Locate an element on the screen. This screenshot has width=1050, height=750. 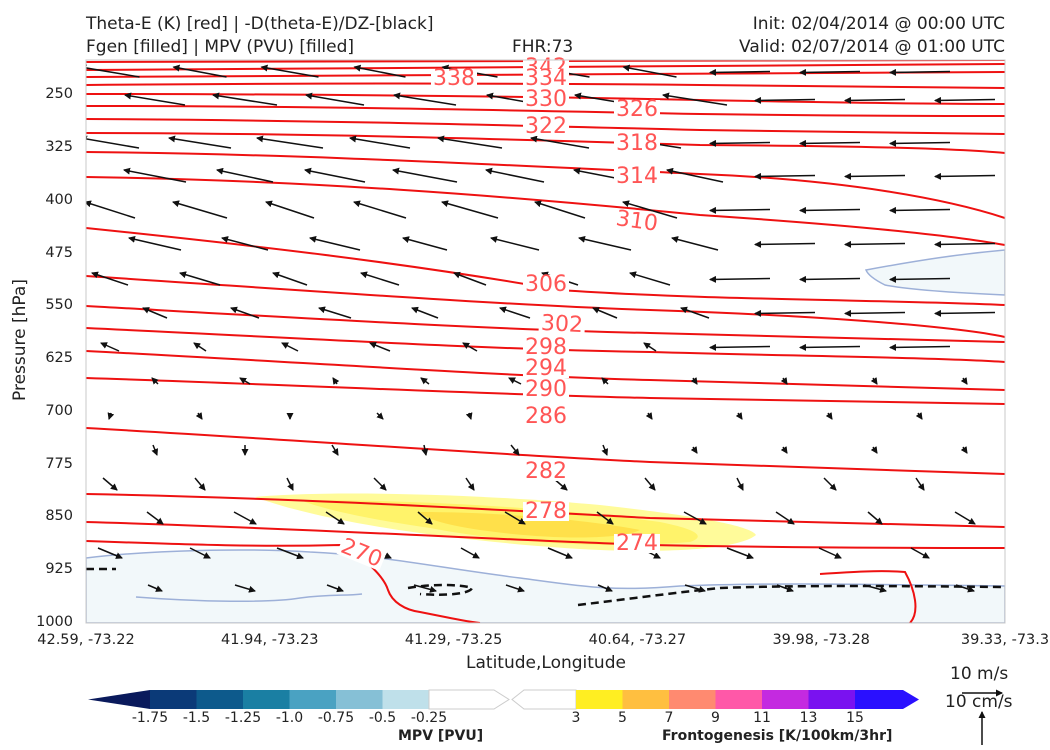
mpv-colorbar-tick: -1.5 is located at coordinates (196, 718).